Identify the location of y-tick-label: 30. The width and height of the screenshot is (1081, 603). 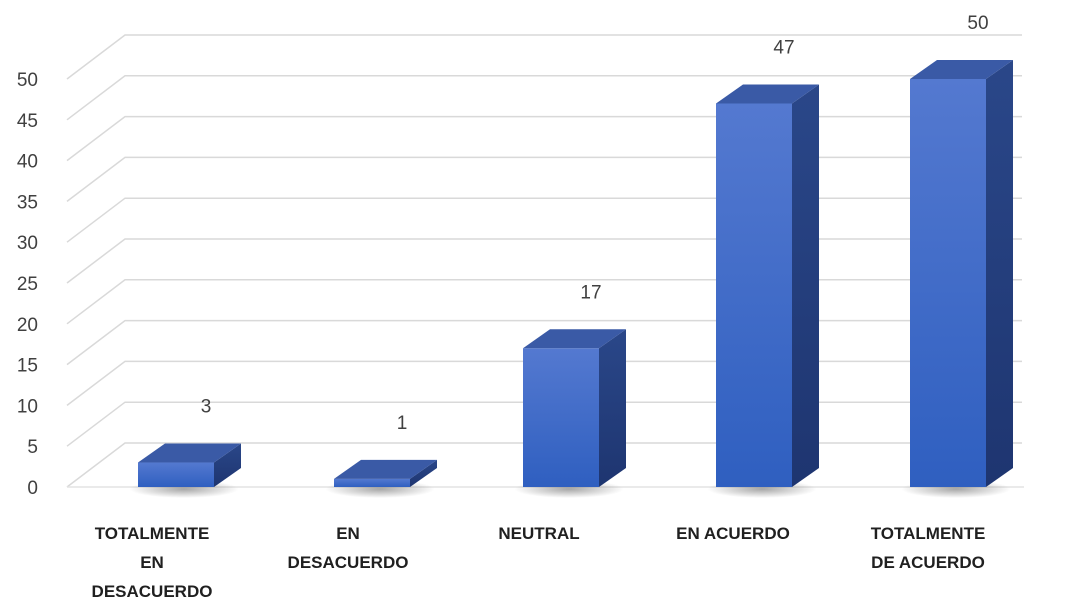
(27, 243).